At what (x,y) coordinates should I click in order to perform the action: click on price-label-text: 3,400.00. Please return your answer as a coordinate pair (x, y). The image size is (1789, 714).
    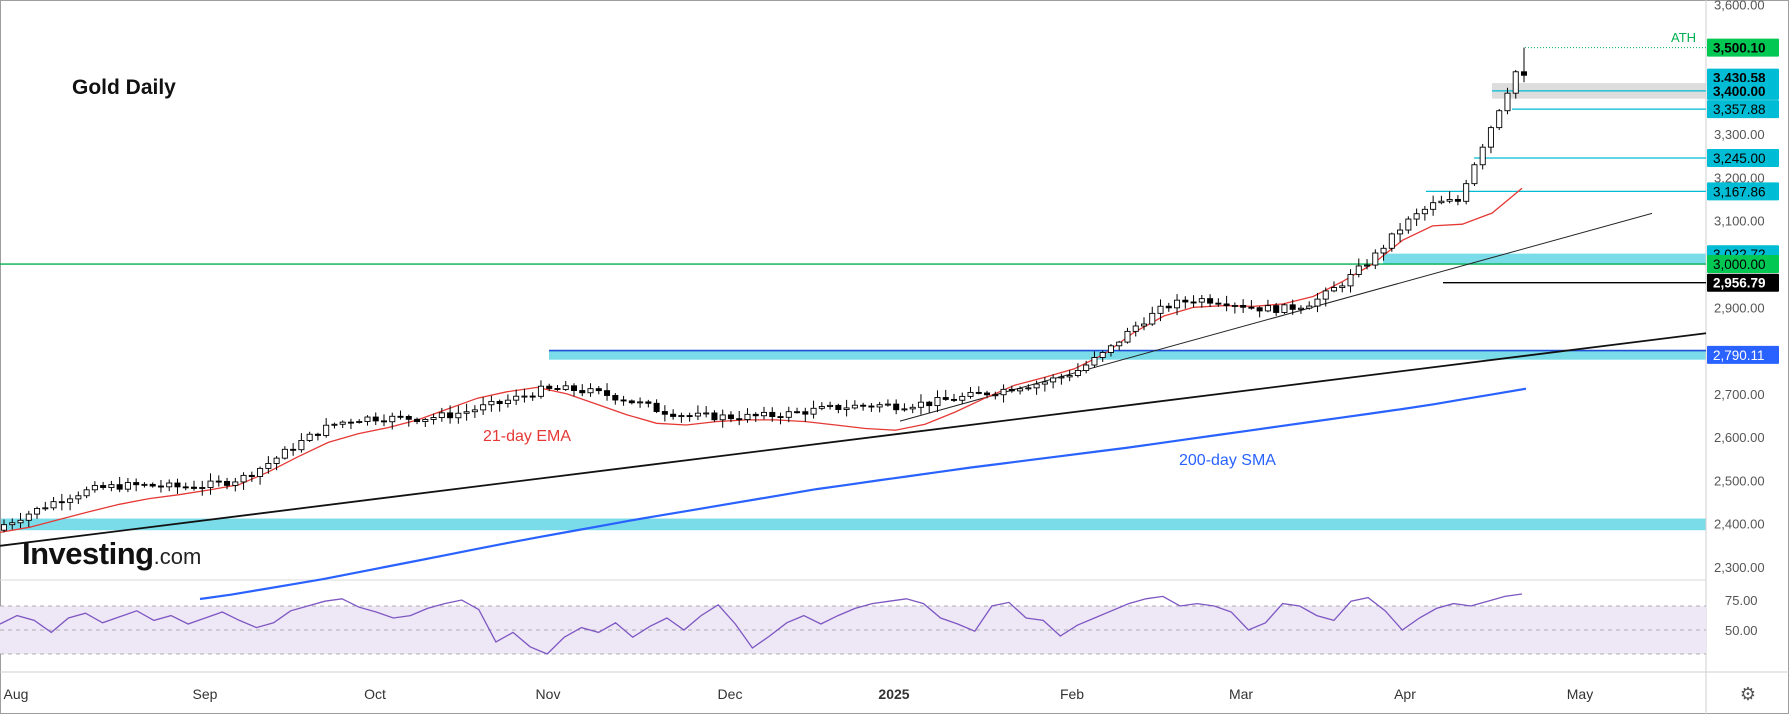
    Looking at the image, I should click on (1739, 91).